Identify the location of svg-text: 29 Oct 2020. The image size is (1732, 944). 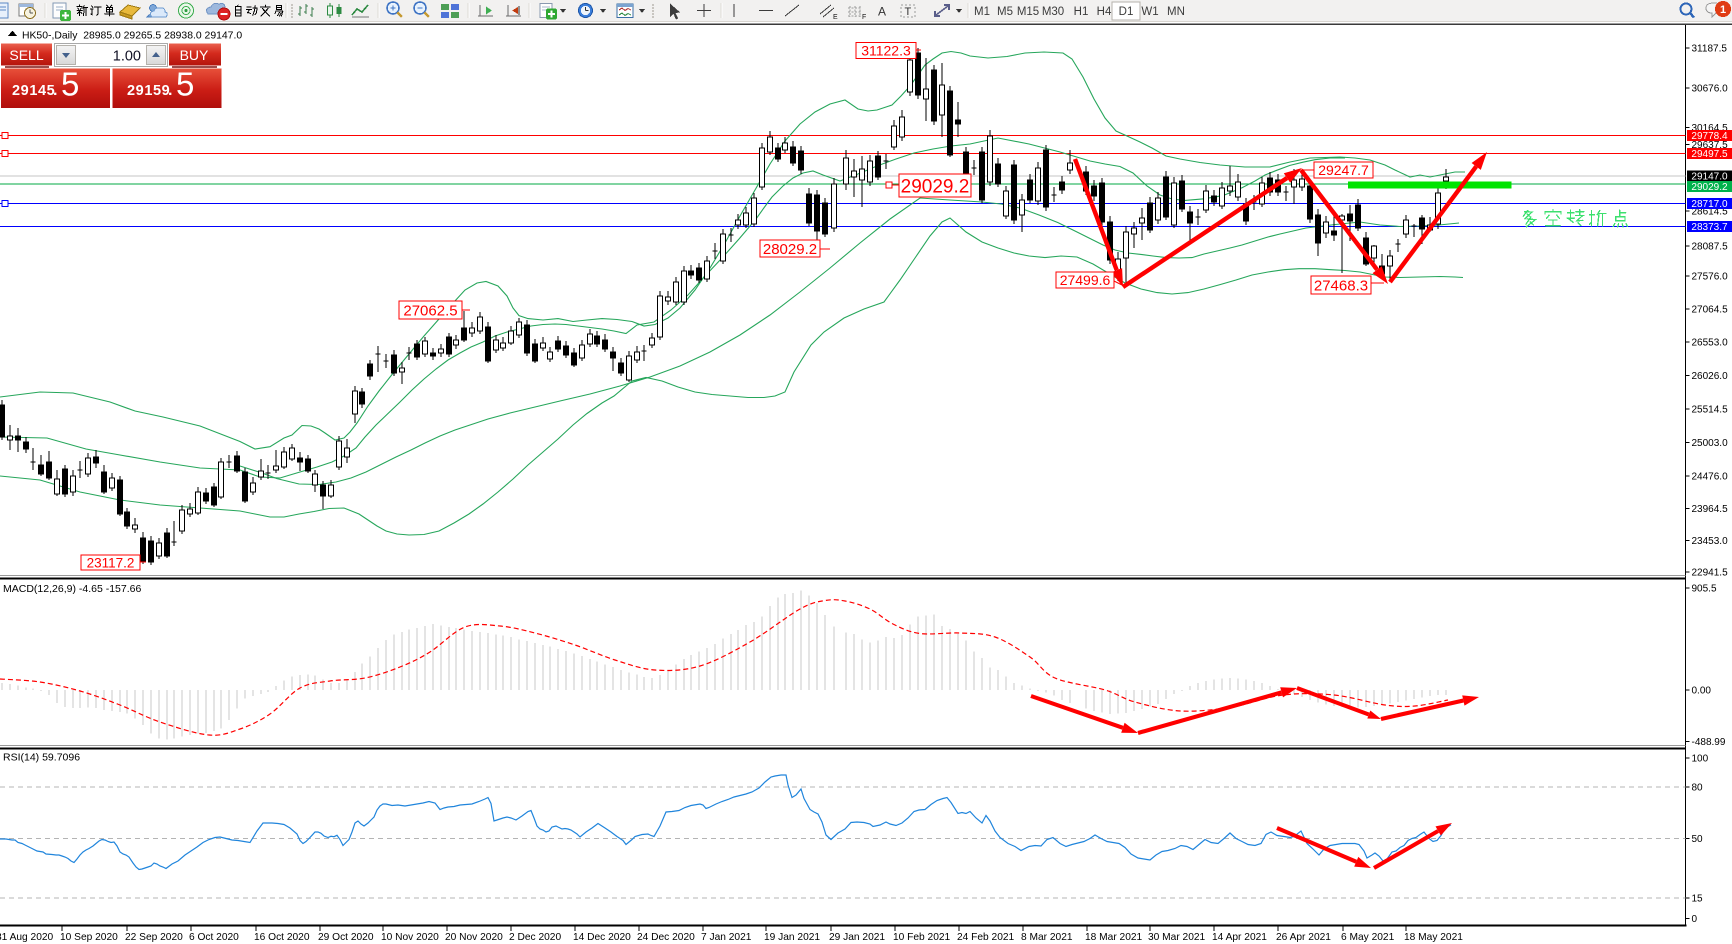
(346, 937).